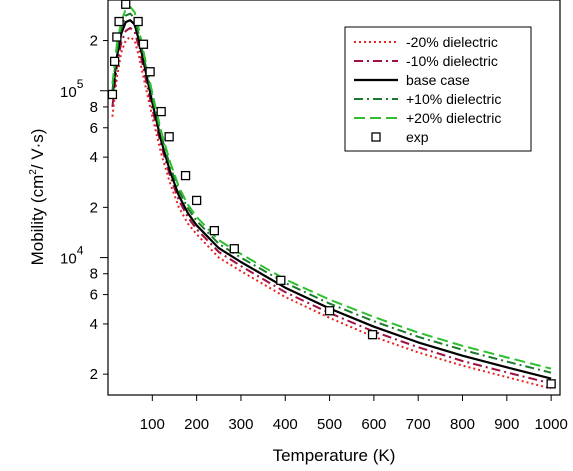 The image size is (573, 471). I want to click on legend-label-4: +20% dielectric, so click(453, 118).